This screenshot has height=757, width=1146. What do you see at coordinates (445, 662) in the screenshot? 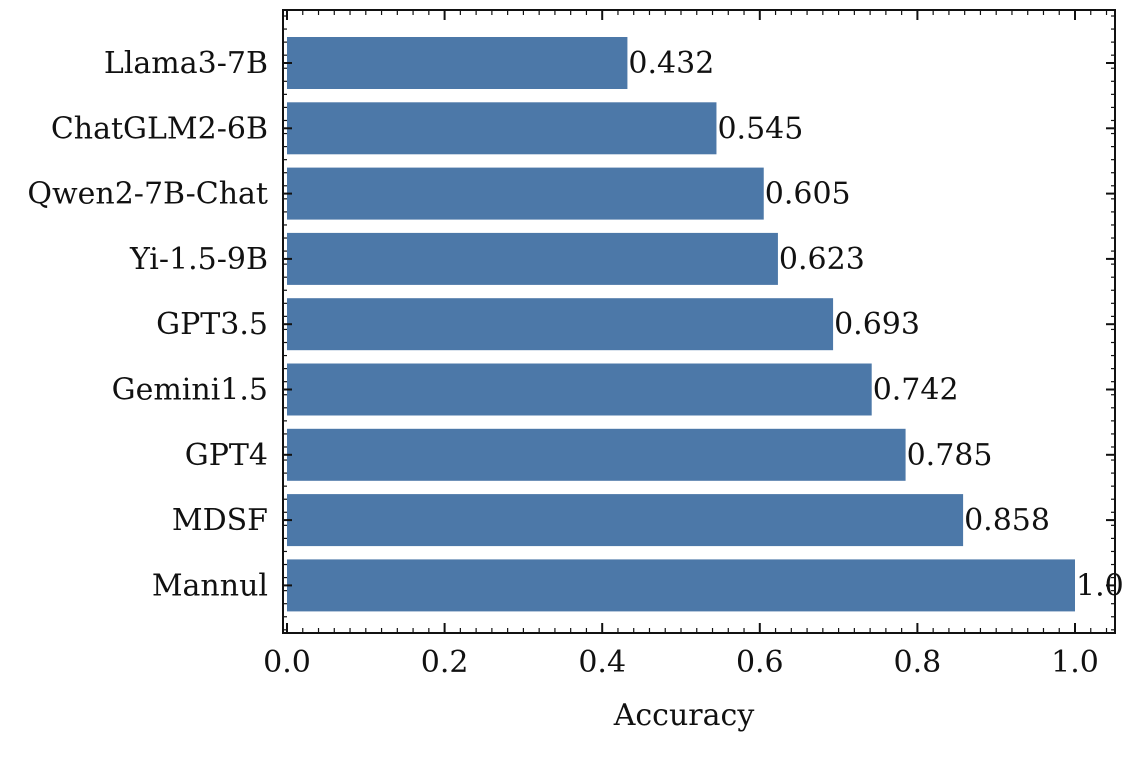
I see `x-tick-label: 0.2` at bounding box center [445, 662].